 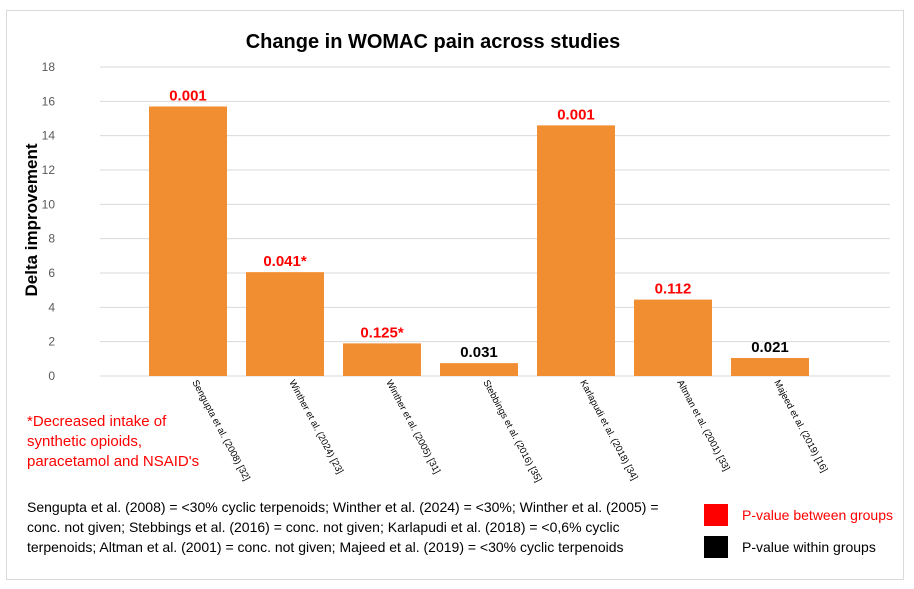 What do you see at coordinates (412, 426) in the screenshot?
I see `x-tick-label: Winther et al. (2005) [31]` at bounding box center [412, 426].